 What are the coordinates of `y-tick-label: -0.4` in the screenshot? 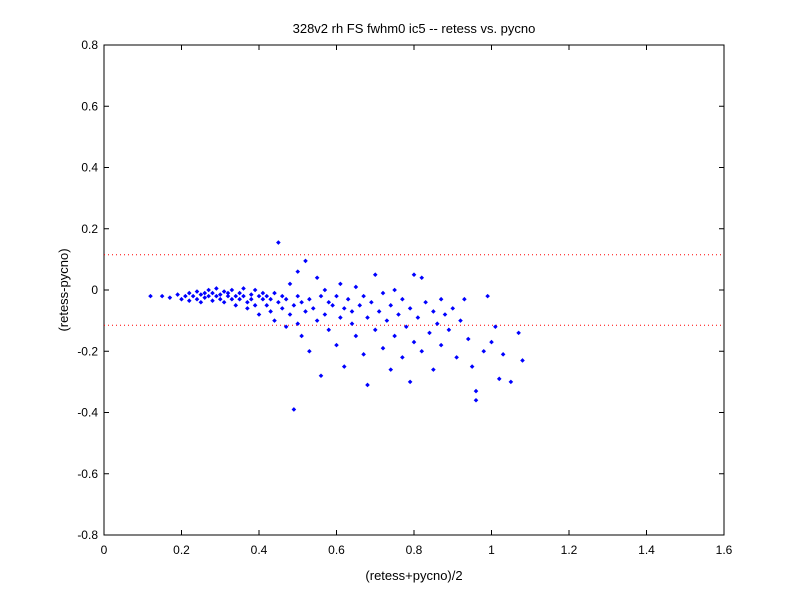 It's located at (87, 413).